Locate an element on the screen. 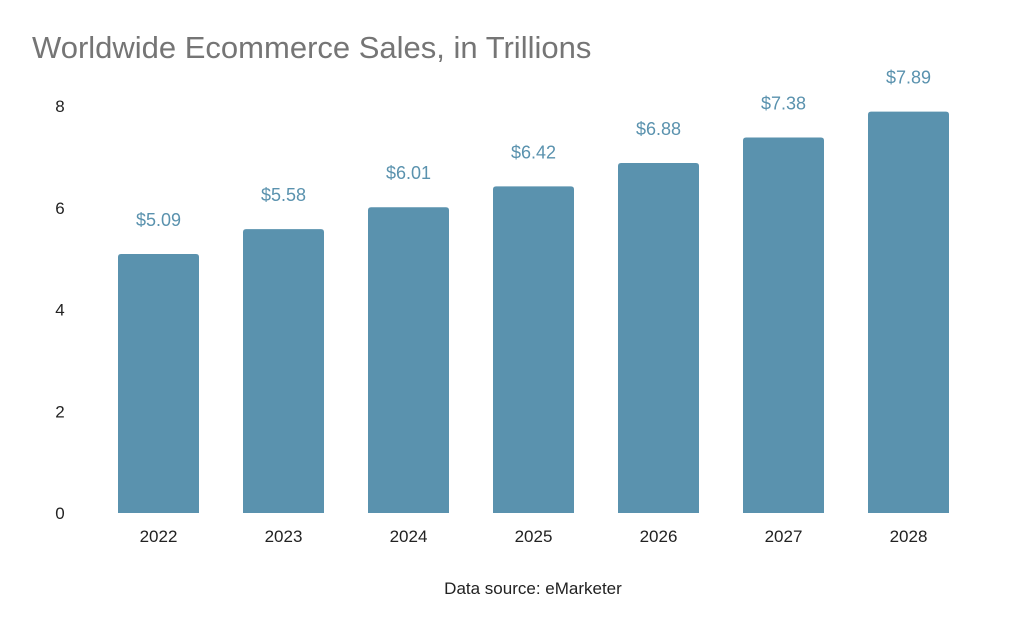  data-label: $6.01 is located at coordinates (408, 173).